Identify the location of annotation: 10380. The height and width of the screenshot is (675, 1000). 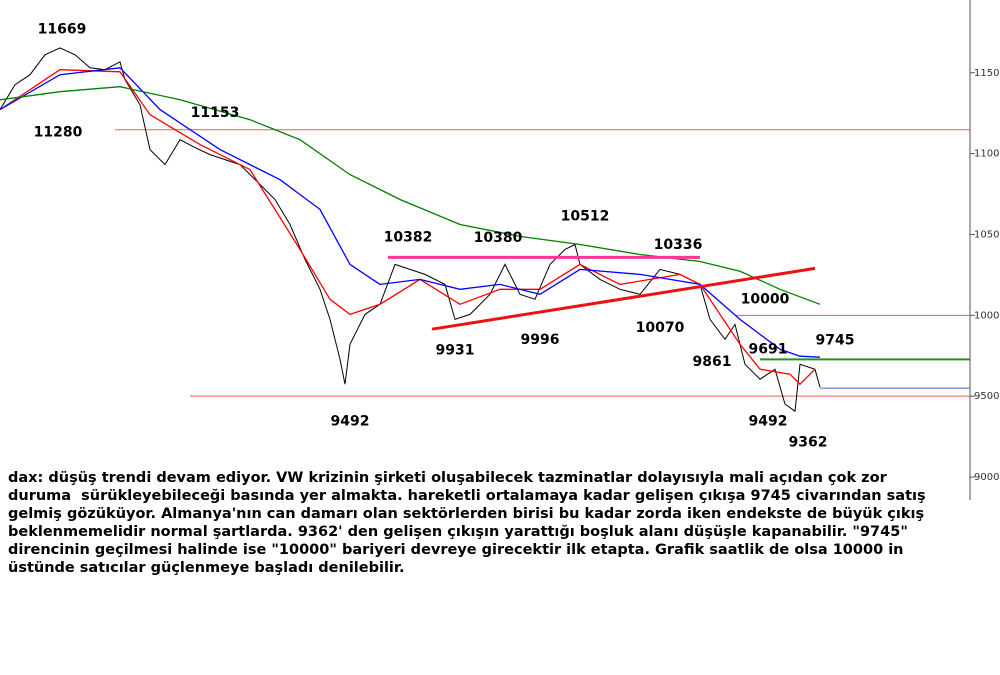
(498, 238).